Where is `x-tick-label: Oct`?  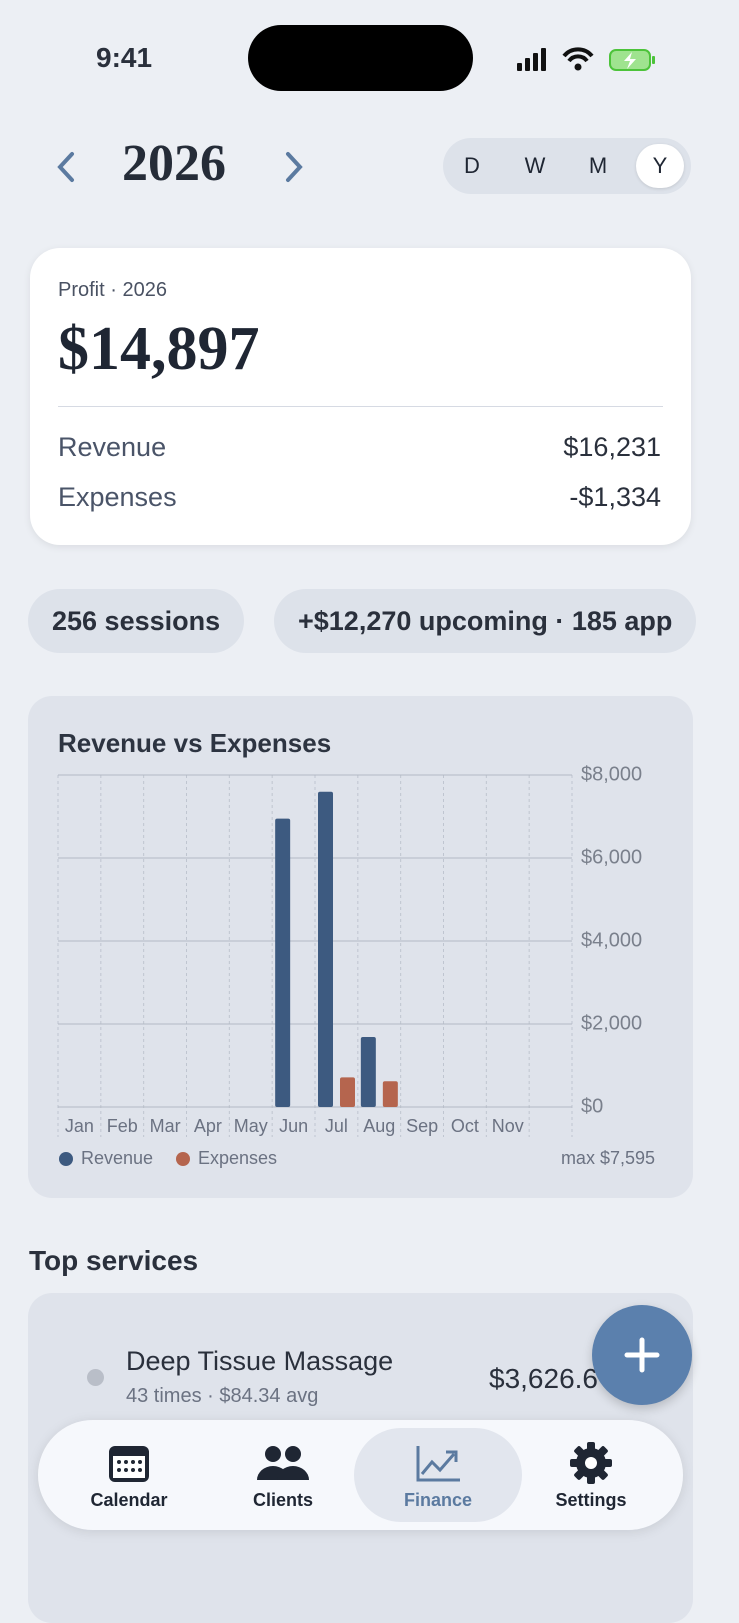
x-tick-label: Oct is located at coordinates (465, 1126).